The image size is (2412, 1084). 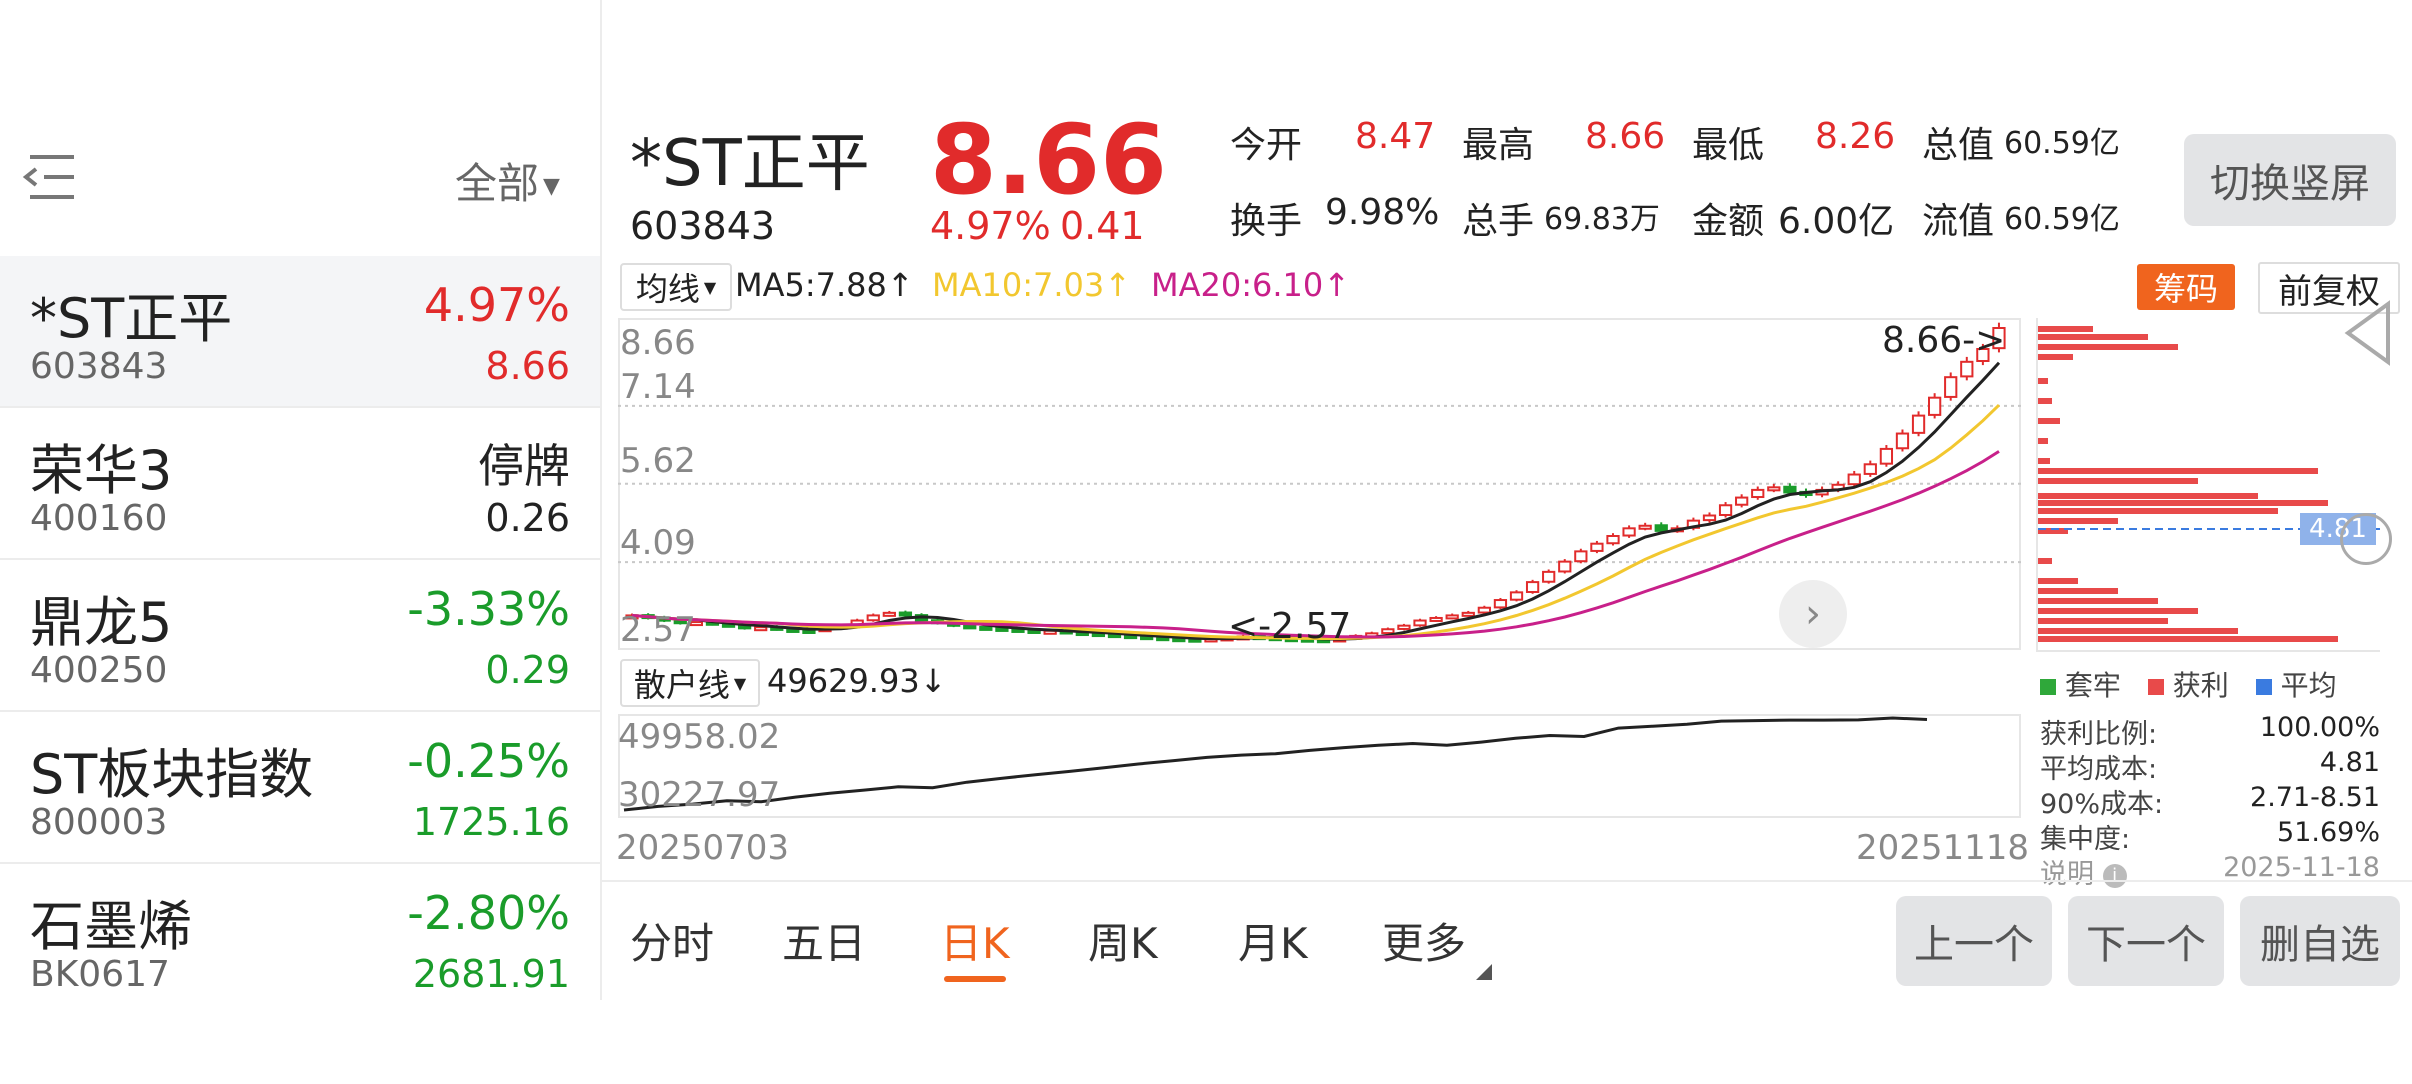 I want to click on tab-weekly-k: 周K, so click(x=1123, y=943).